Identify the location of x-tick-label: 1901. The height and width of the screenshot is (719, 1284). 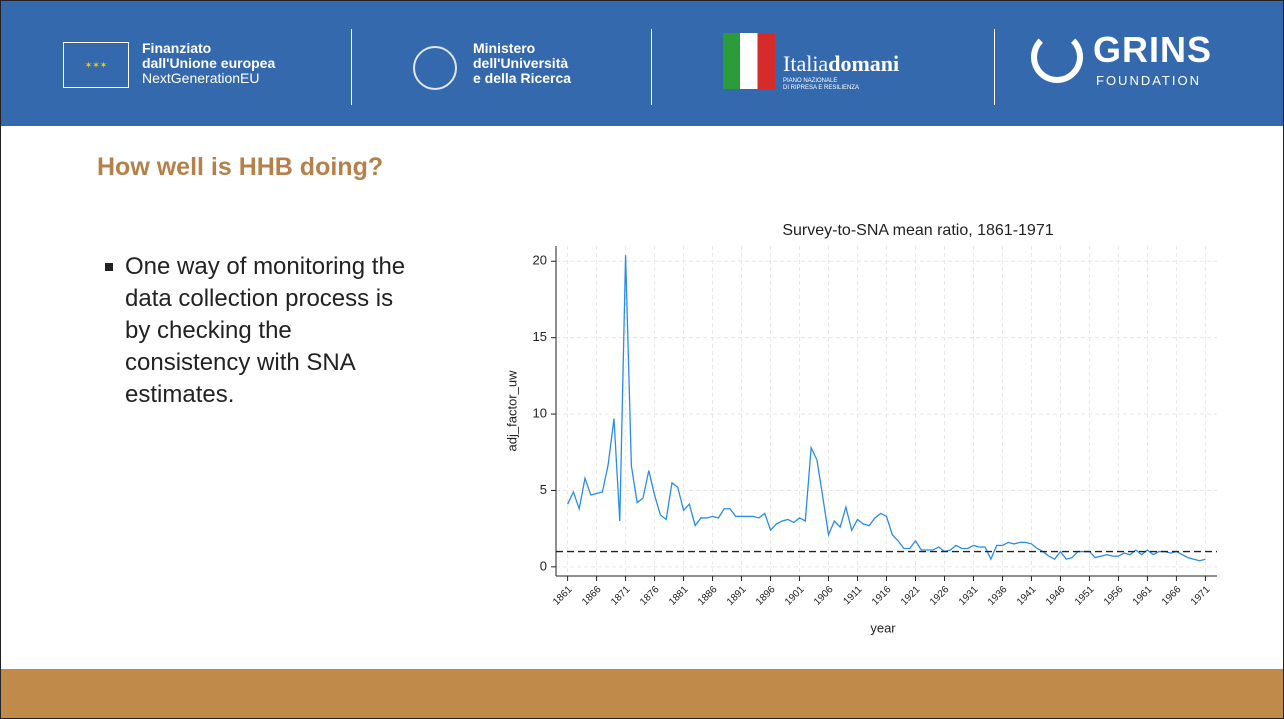
(795, 596).